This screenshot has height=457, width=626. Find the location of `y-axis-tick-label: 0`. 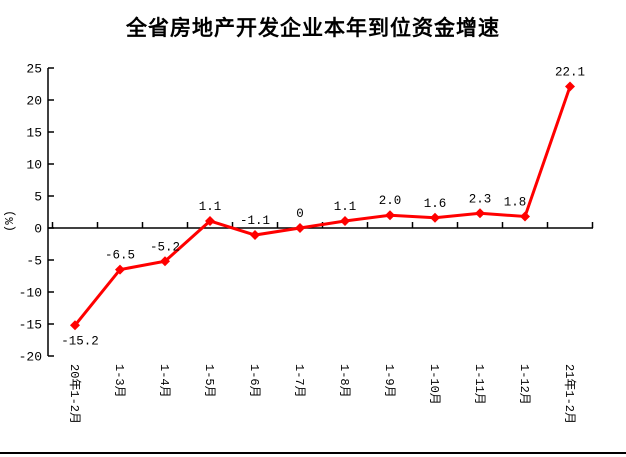

y-axis-tick-label: 0 is located at coordinates (38, 229).